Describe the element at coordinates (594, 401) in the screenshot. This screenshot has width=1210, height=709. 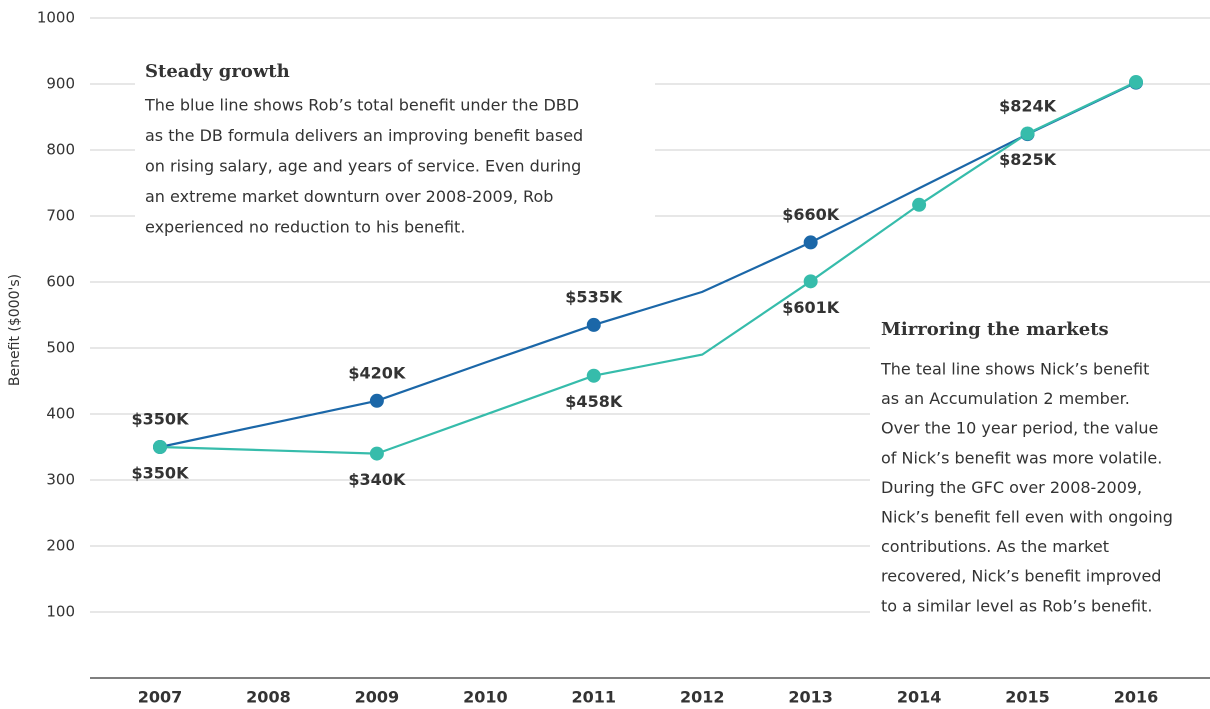
I see `value-label: $458K` at that location.